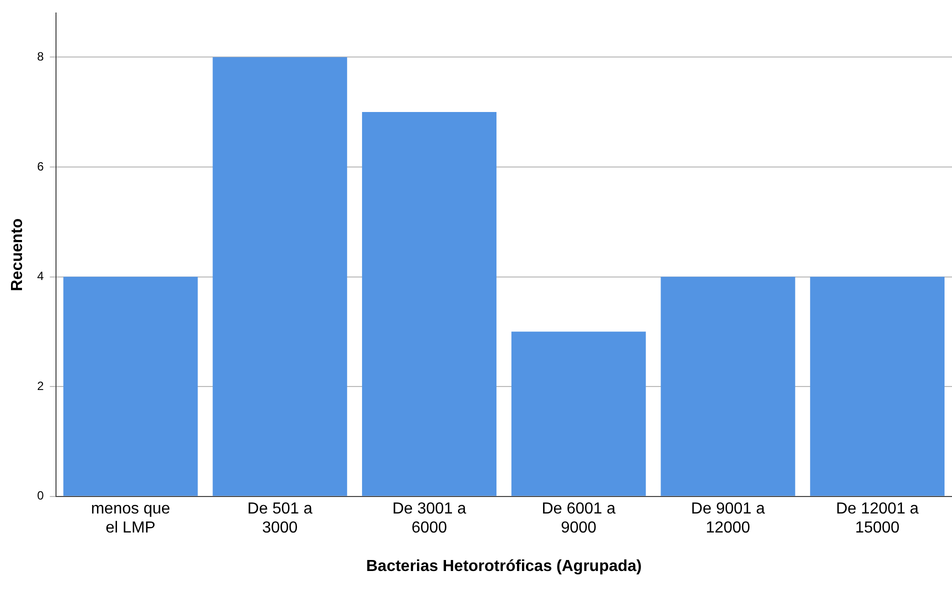 This screenshot has width=952, height=590. What do you see at coordinates (504, 566) in the screenshot?
I see `x-axis-title: Bacterias Hetorotróficas (Agrupada)` at bounding box center [504, 566].